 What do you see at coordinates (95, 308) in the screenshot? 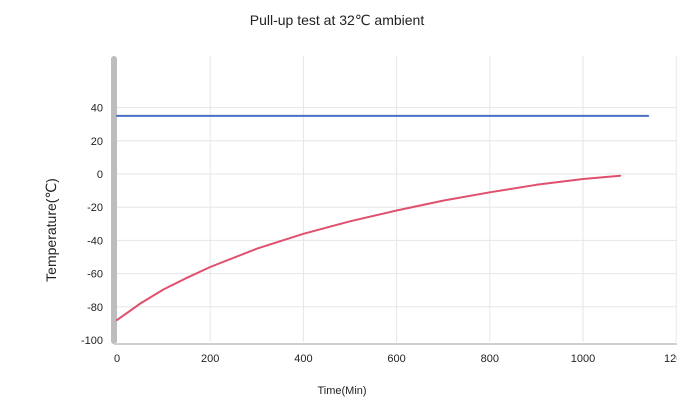
I see `y-tick-label: -80` at bounding box center [95, 308].